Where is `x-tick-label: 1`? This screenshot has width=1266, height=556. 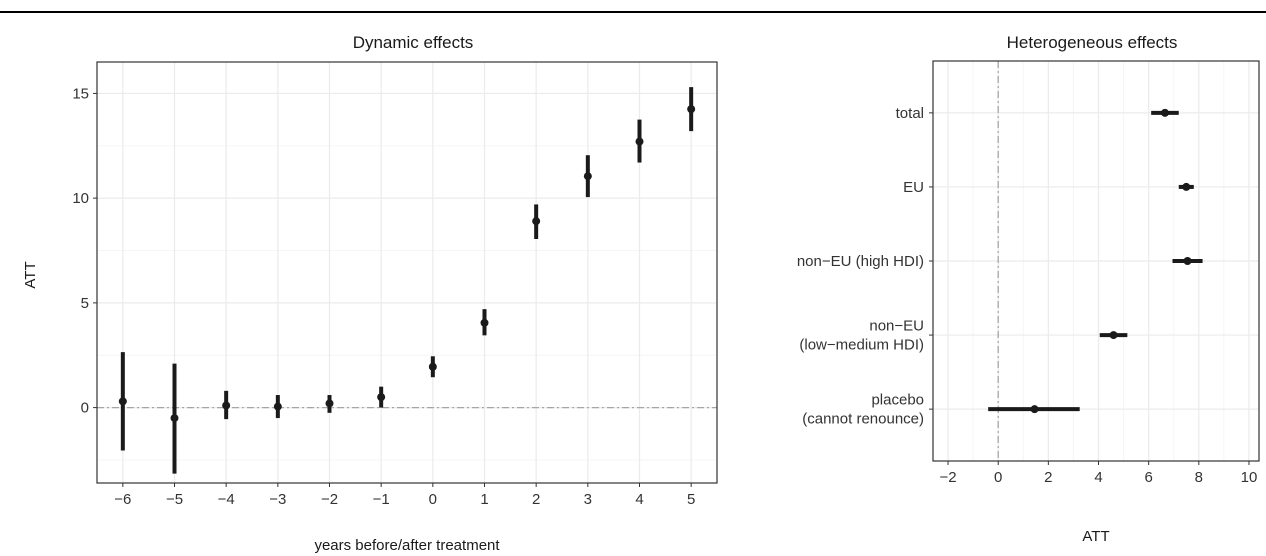 x-tick-label: 1 is located at coordinates (484, 499).